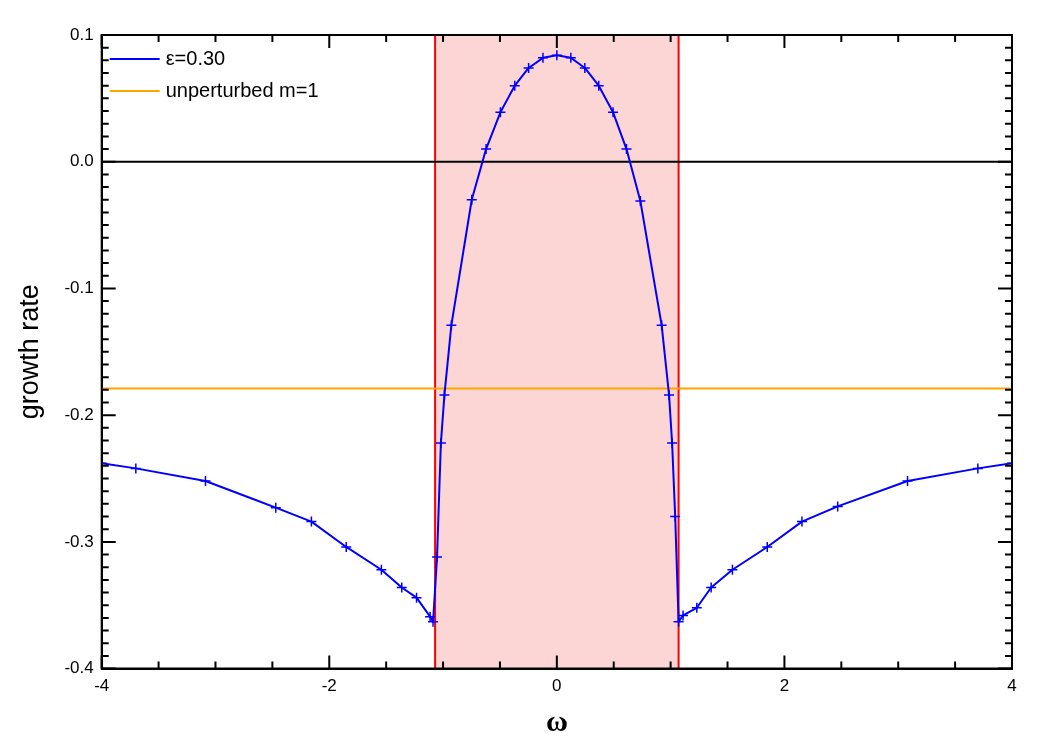 This screenshot has height=750, width=1050. Describe the element at coordinates (329, 686) in the screenshot. I see `x-tick-label: -2` at that location.